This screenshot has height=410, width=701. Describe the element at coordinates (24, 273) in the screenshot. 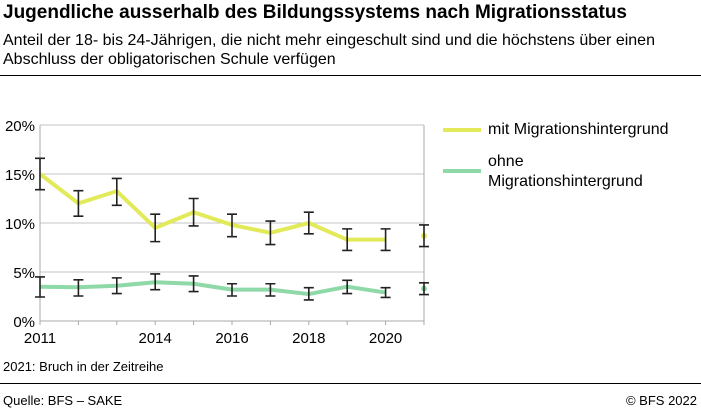

I see `y-tick-label: 5%` at that location.